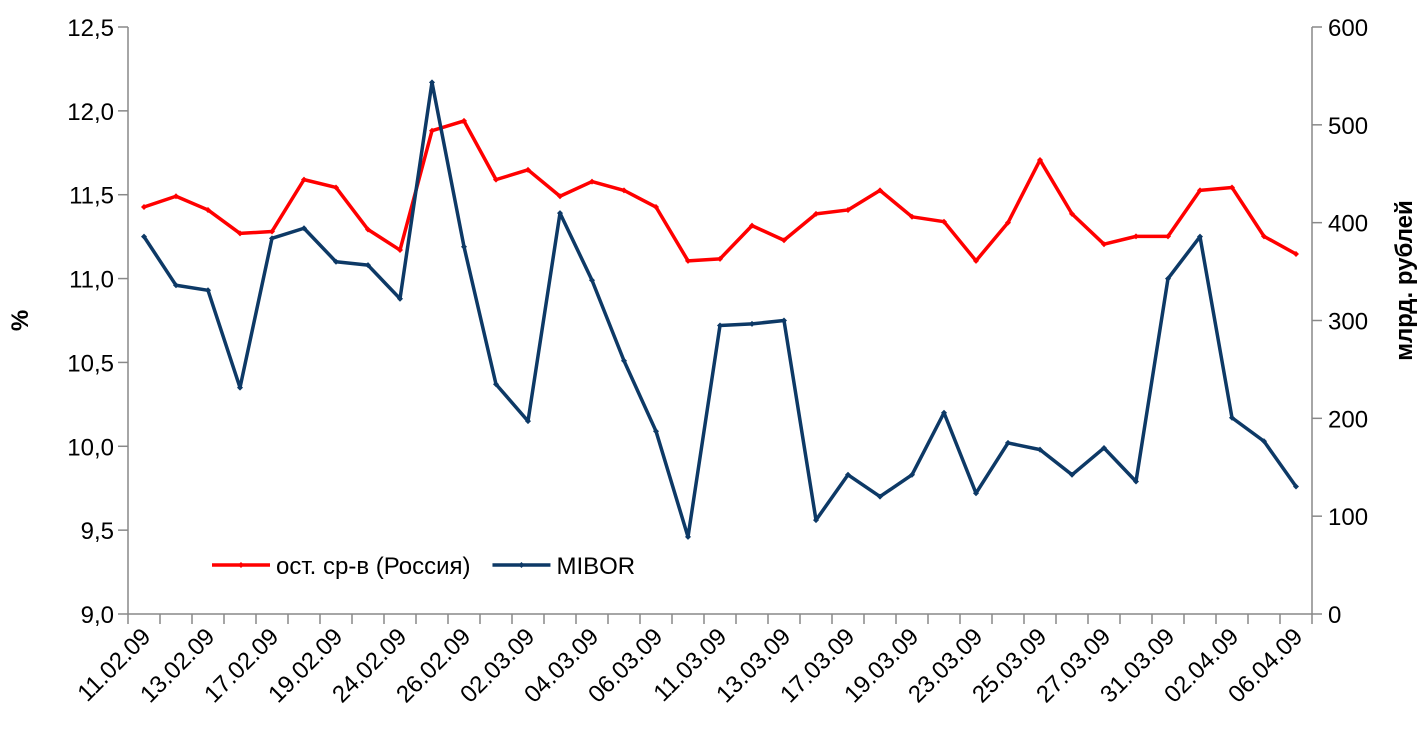  What do you see at coordinates (1348, 322) in the screenshot?
I see `y2-tick-label: 300` at bounding box center [1348, 322].